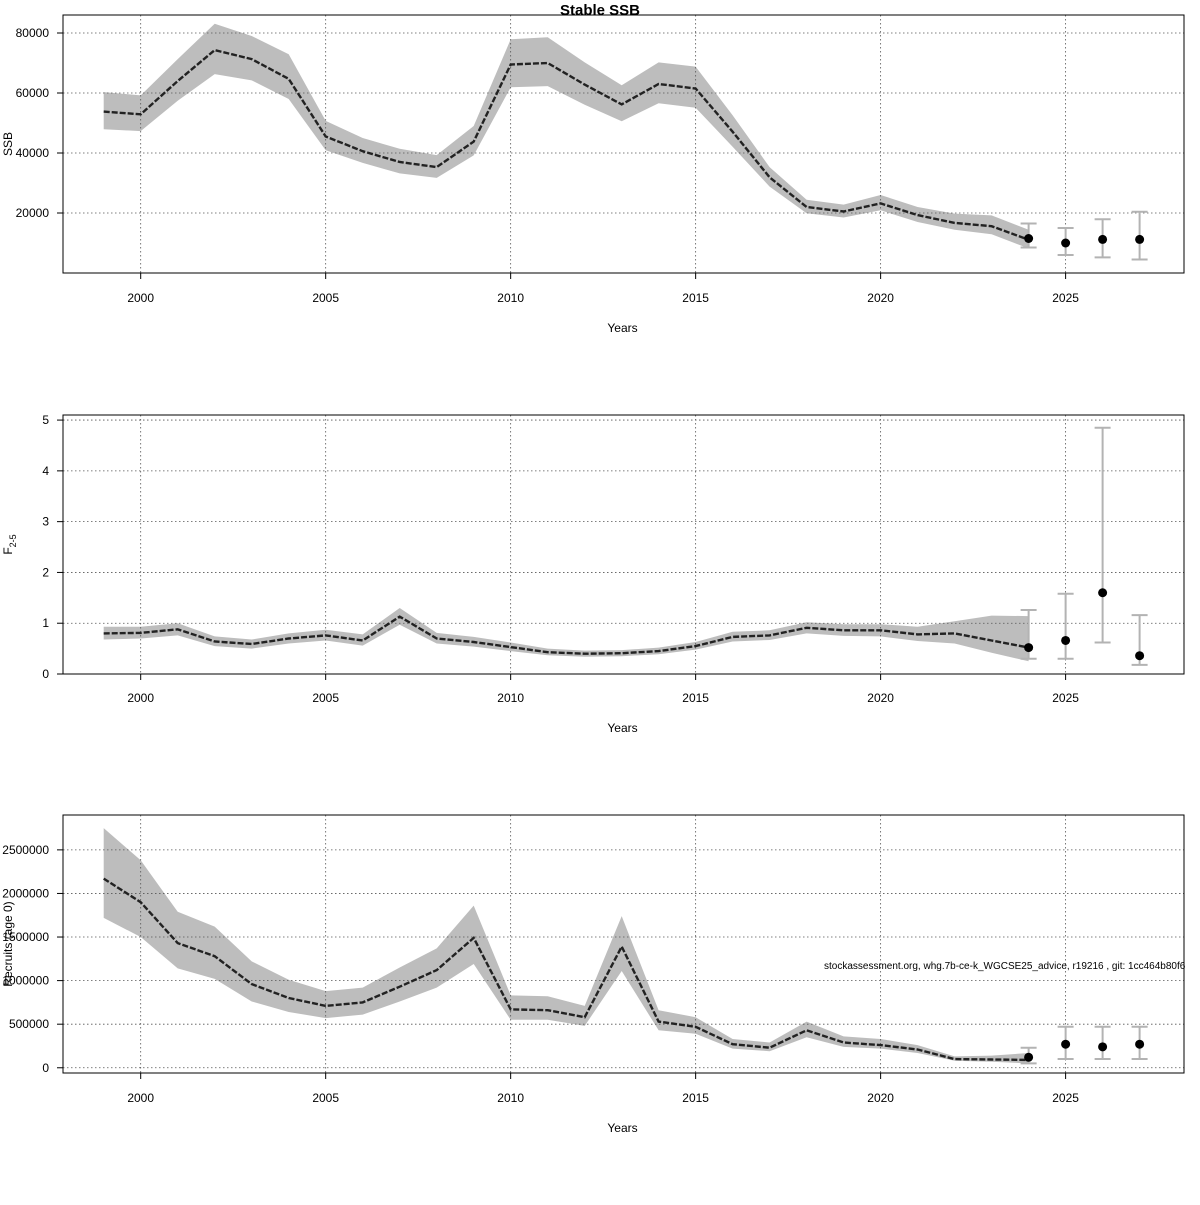 The height and width of the screenshot is (1205, 1200). I want to click on fbar-projection-2026, so click(1102, 535).